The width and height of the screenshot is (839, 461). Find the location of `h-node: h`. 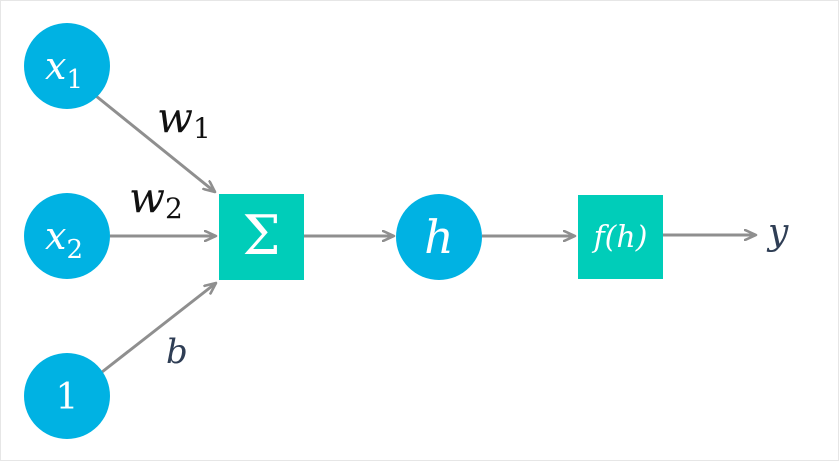

h-node: h is located at coordinates (439, 237).